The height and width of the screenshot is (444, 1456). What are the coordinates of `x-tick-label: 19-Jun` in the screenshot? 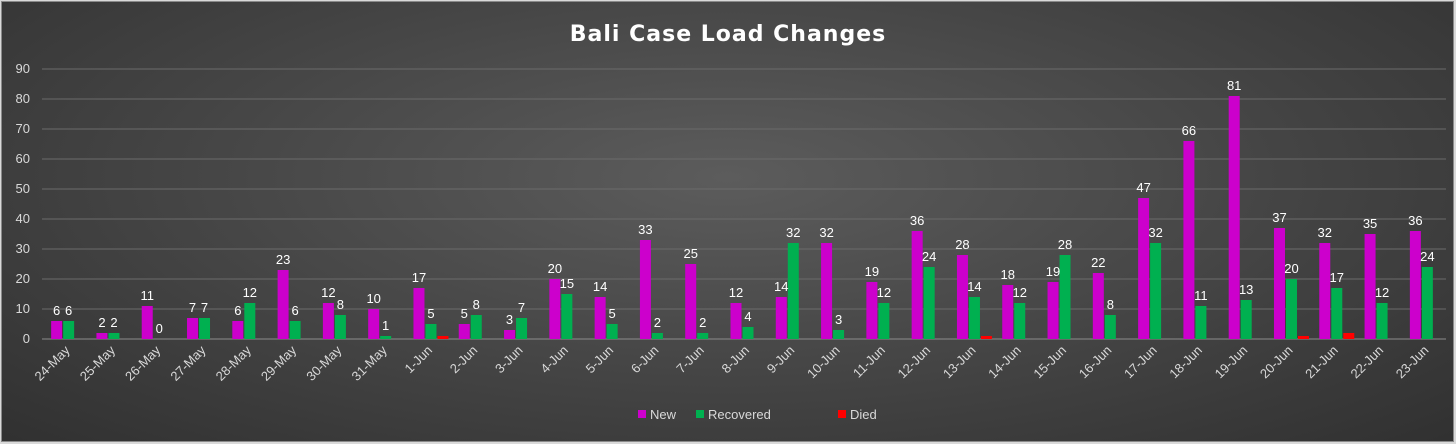 It's located at (1231, 362).